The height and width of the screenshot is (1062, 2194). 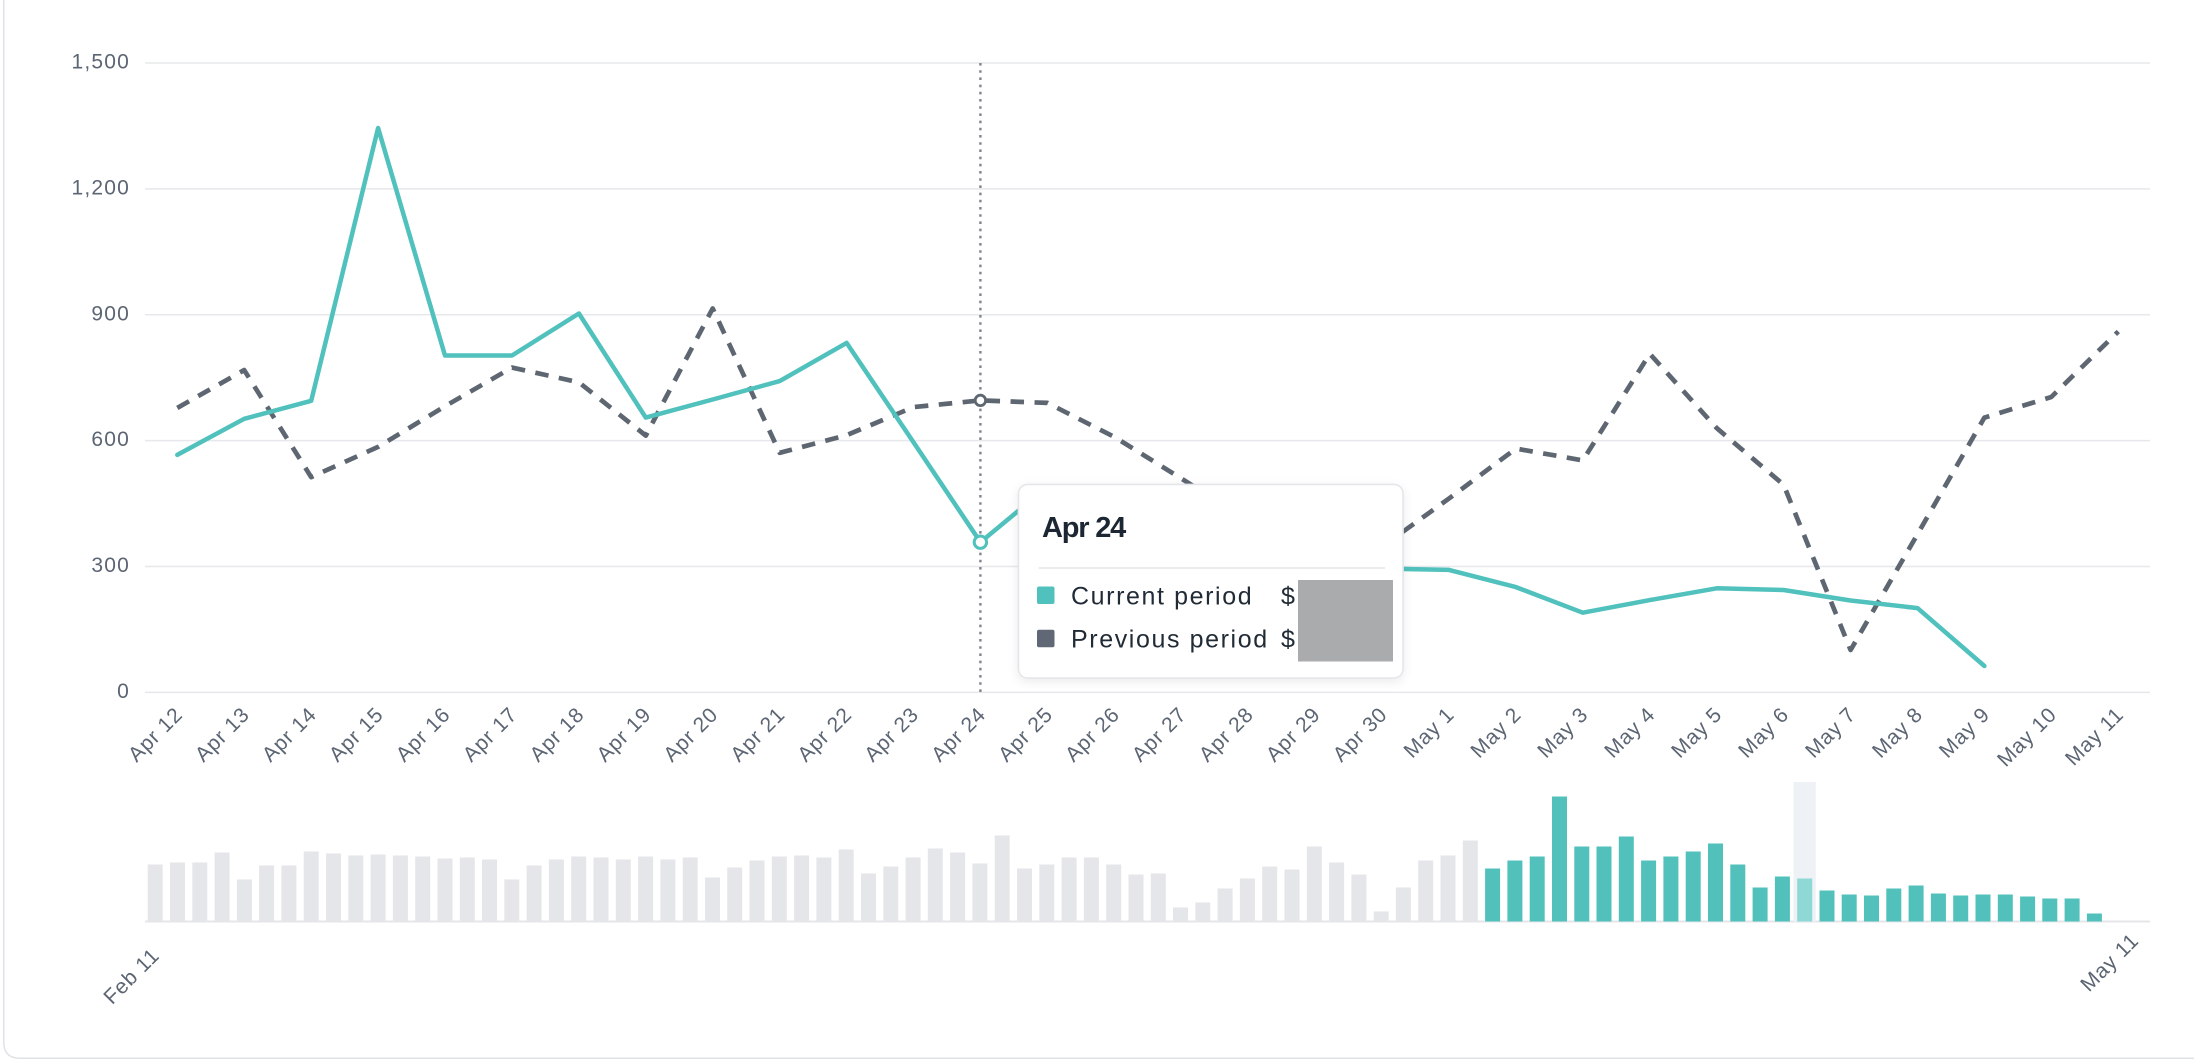 What do you see at coordinates (1563, 733) in the screenshot?
I see `svg-text: May 3` at bounding box center [1563, 733].